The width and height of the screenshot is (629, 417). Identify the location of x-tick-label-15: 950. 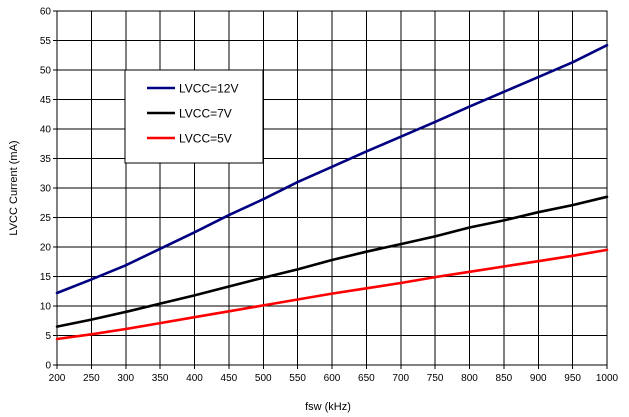
(572, 378).